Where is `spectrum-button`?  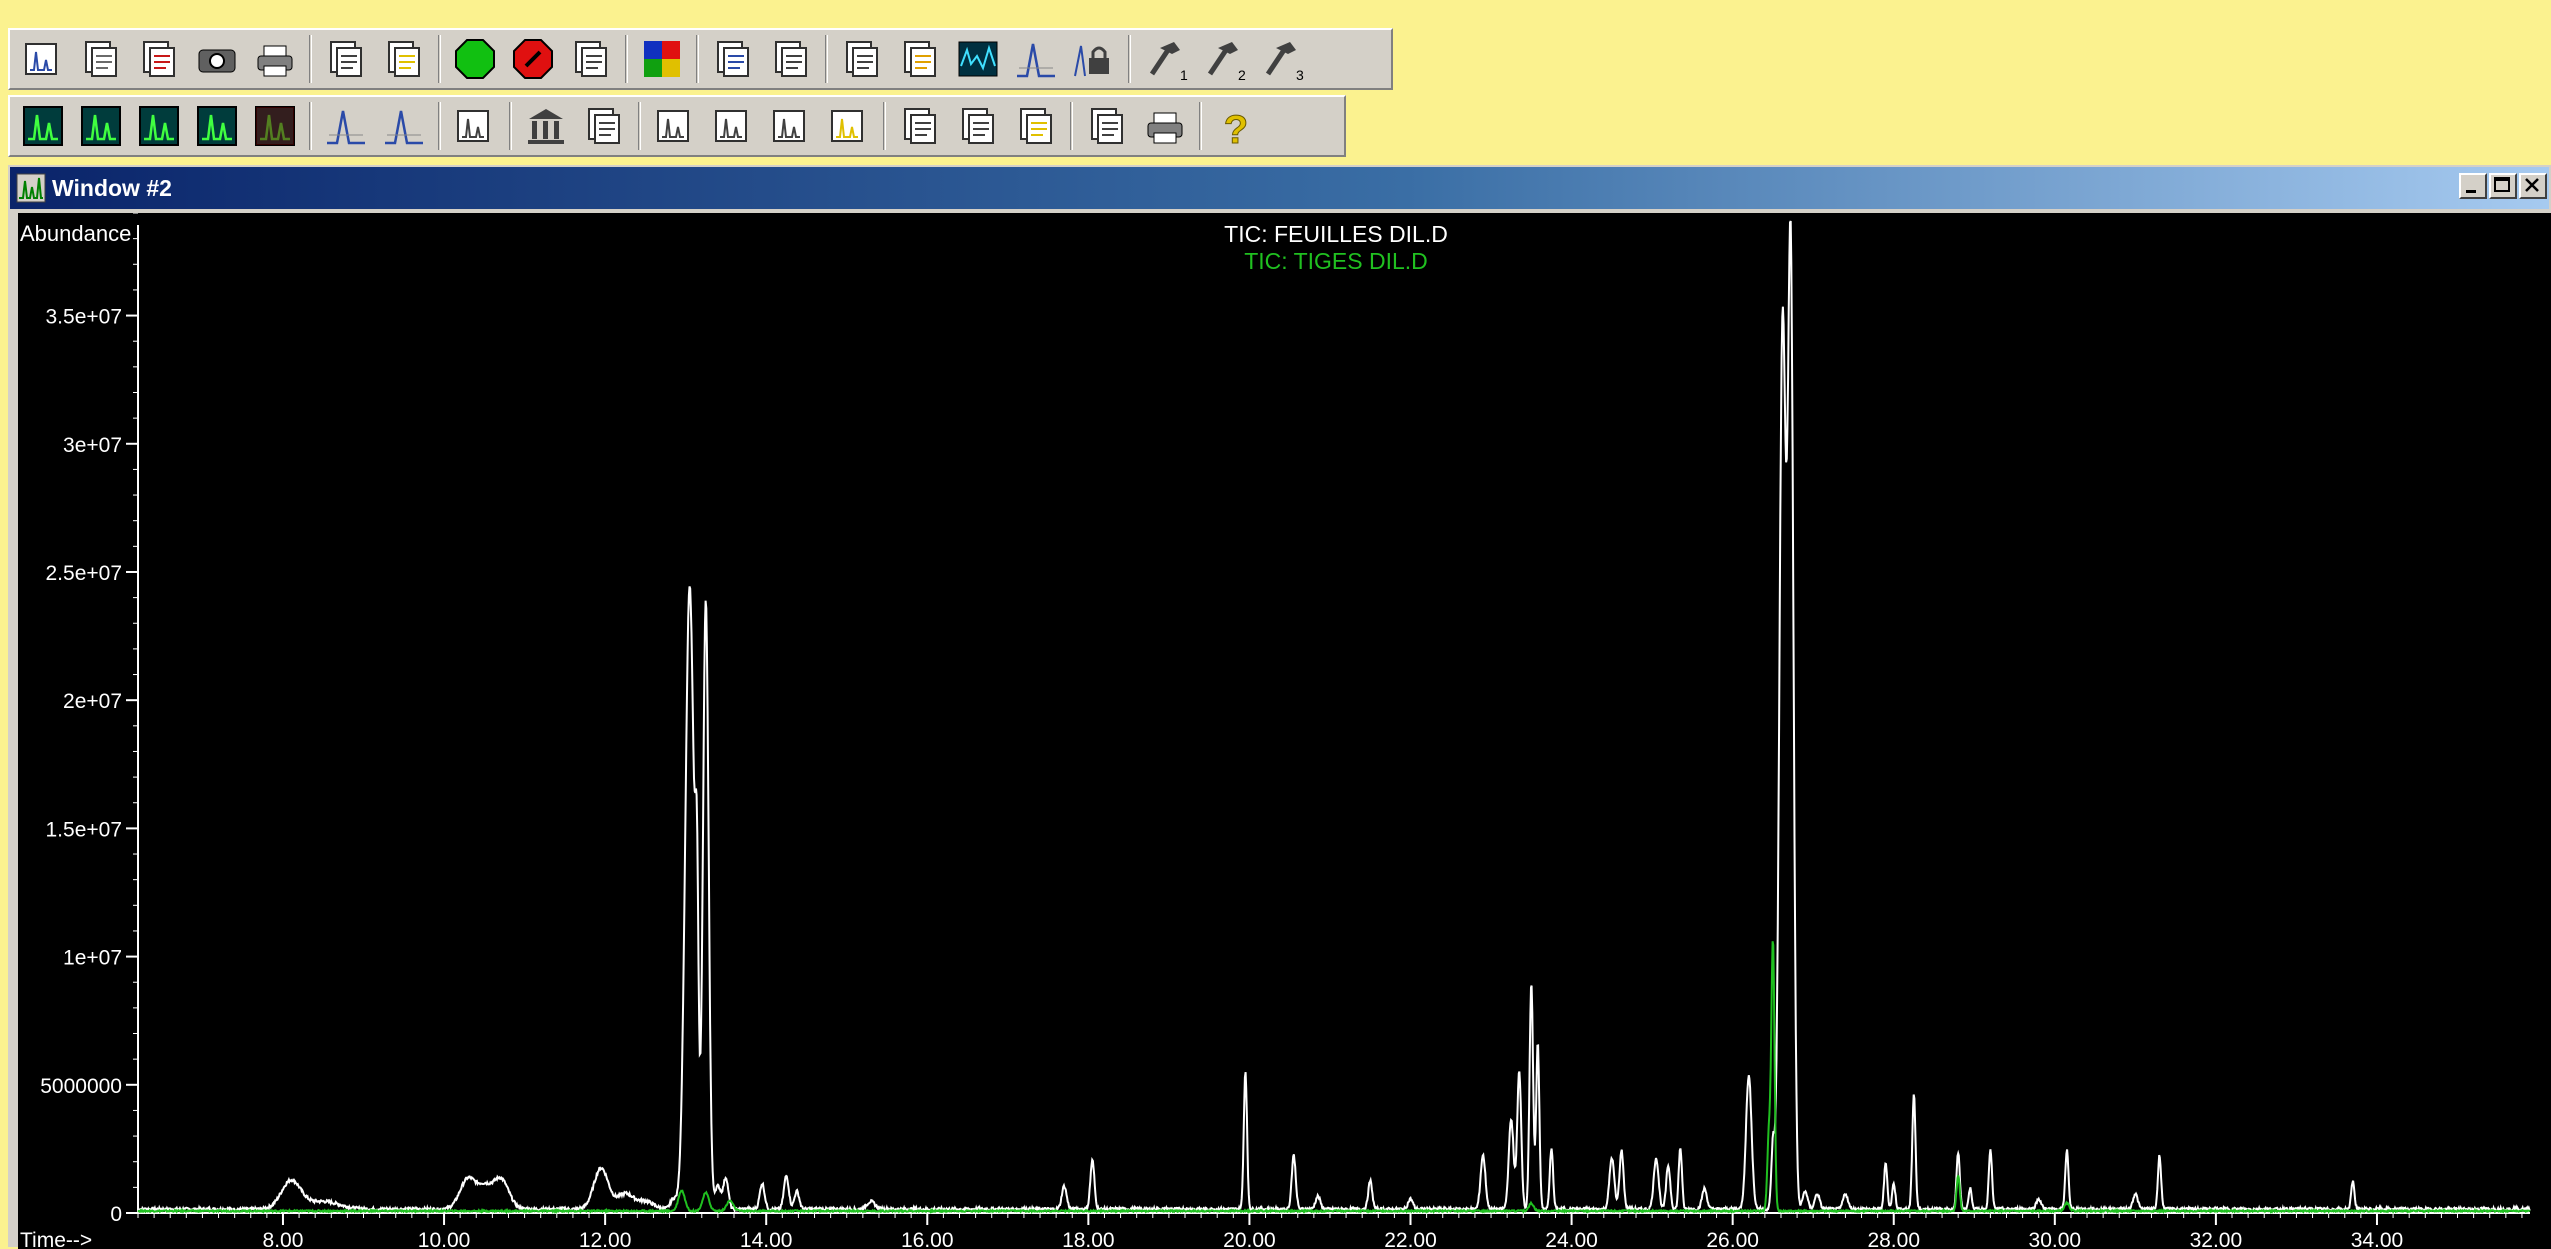
spectrum-button is located at coordinates (978, 59).